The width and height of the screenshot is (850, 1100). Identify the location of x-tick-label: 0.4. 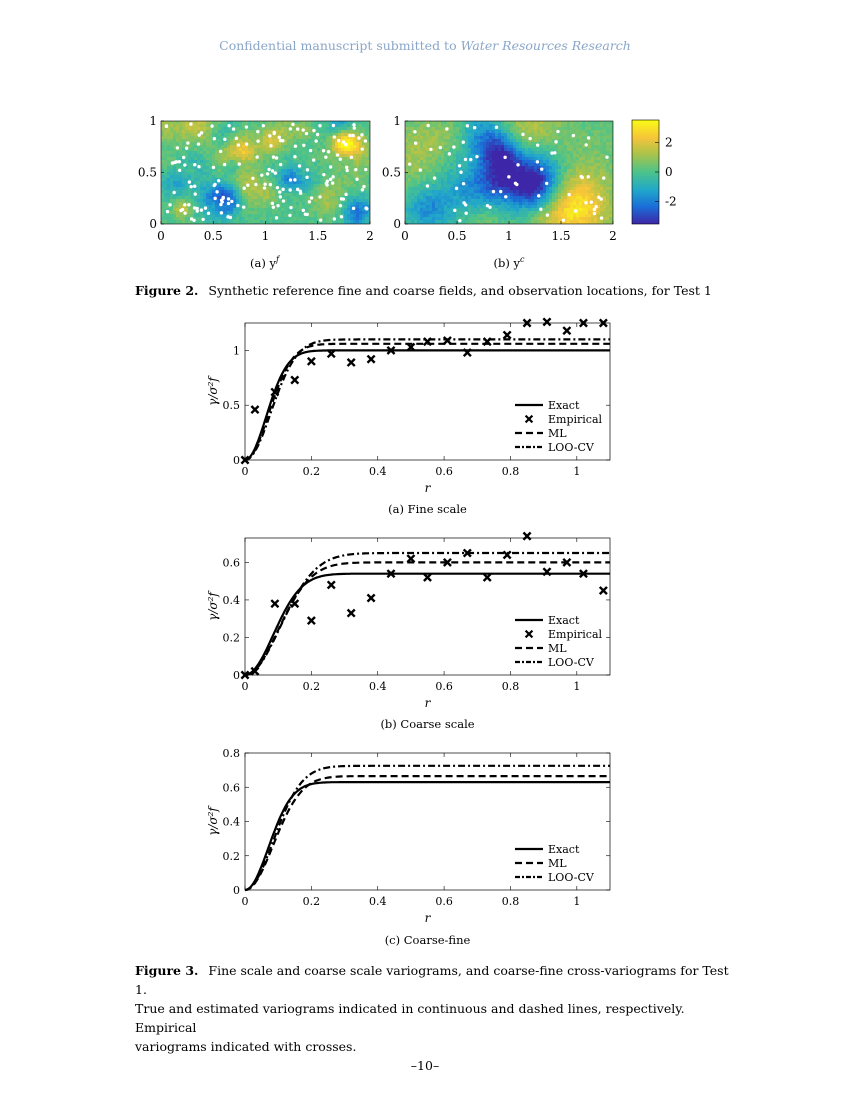
(378, 686).